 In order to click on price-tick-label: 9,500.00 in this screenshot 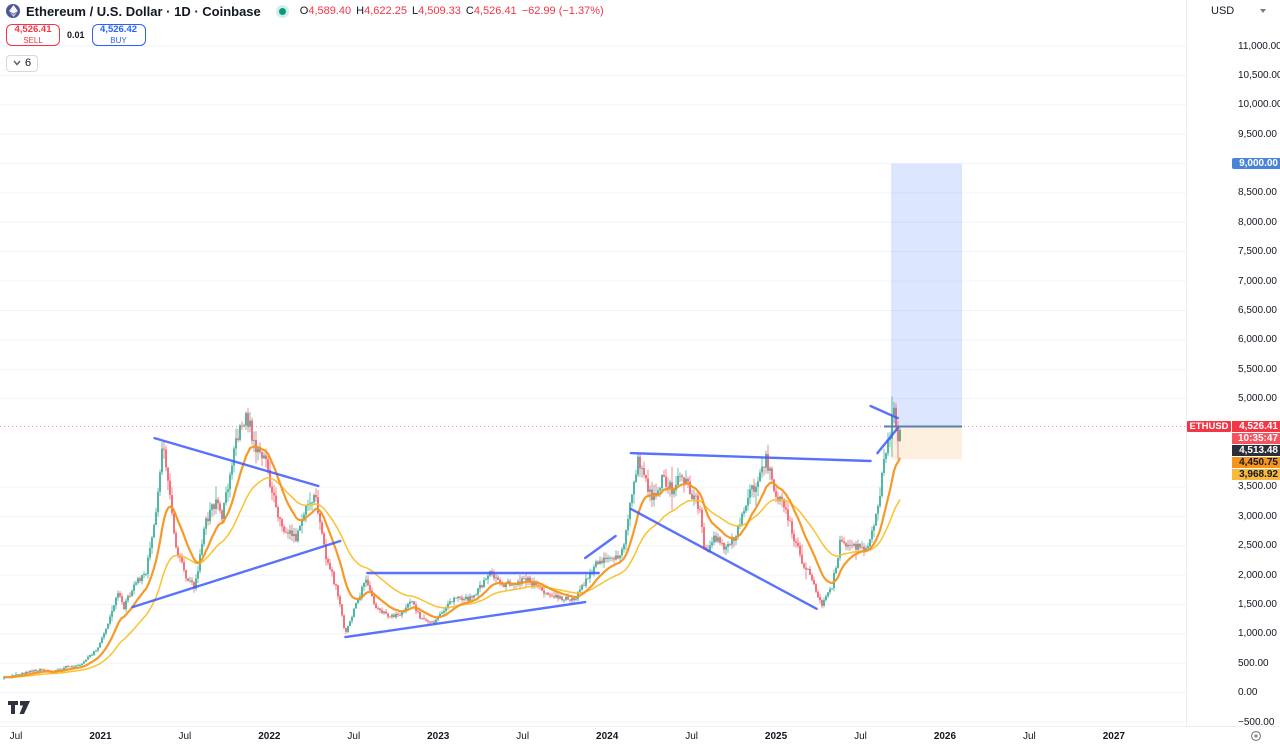, I will do `click(1257, 134)`.